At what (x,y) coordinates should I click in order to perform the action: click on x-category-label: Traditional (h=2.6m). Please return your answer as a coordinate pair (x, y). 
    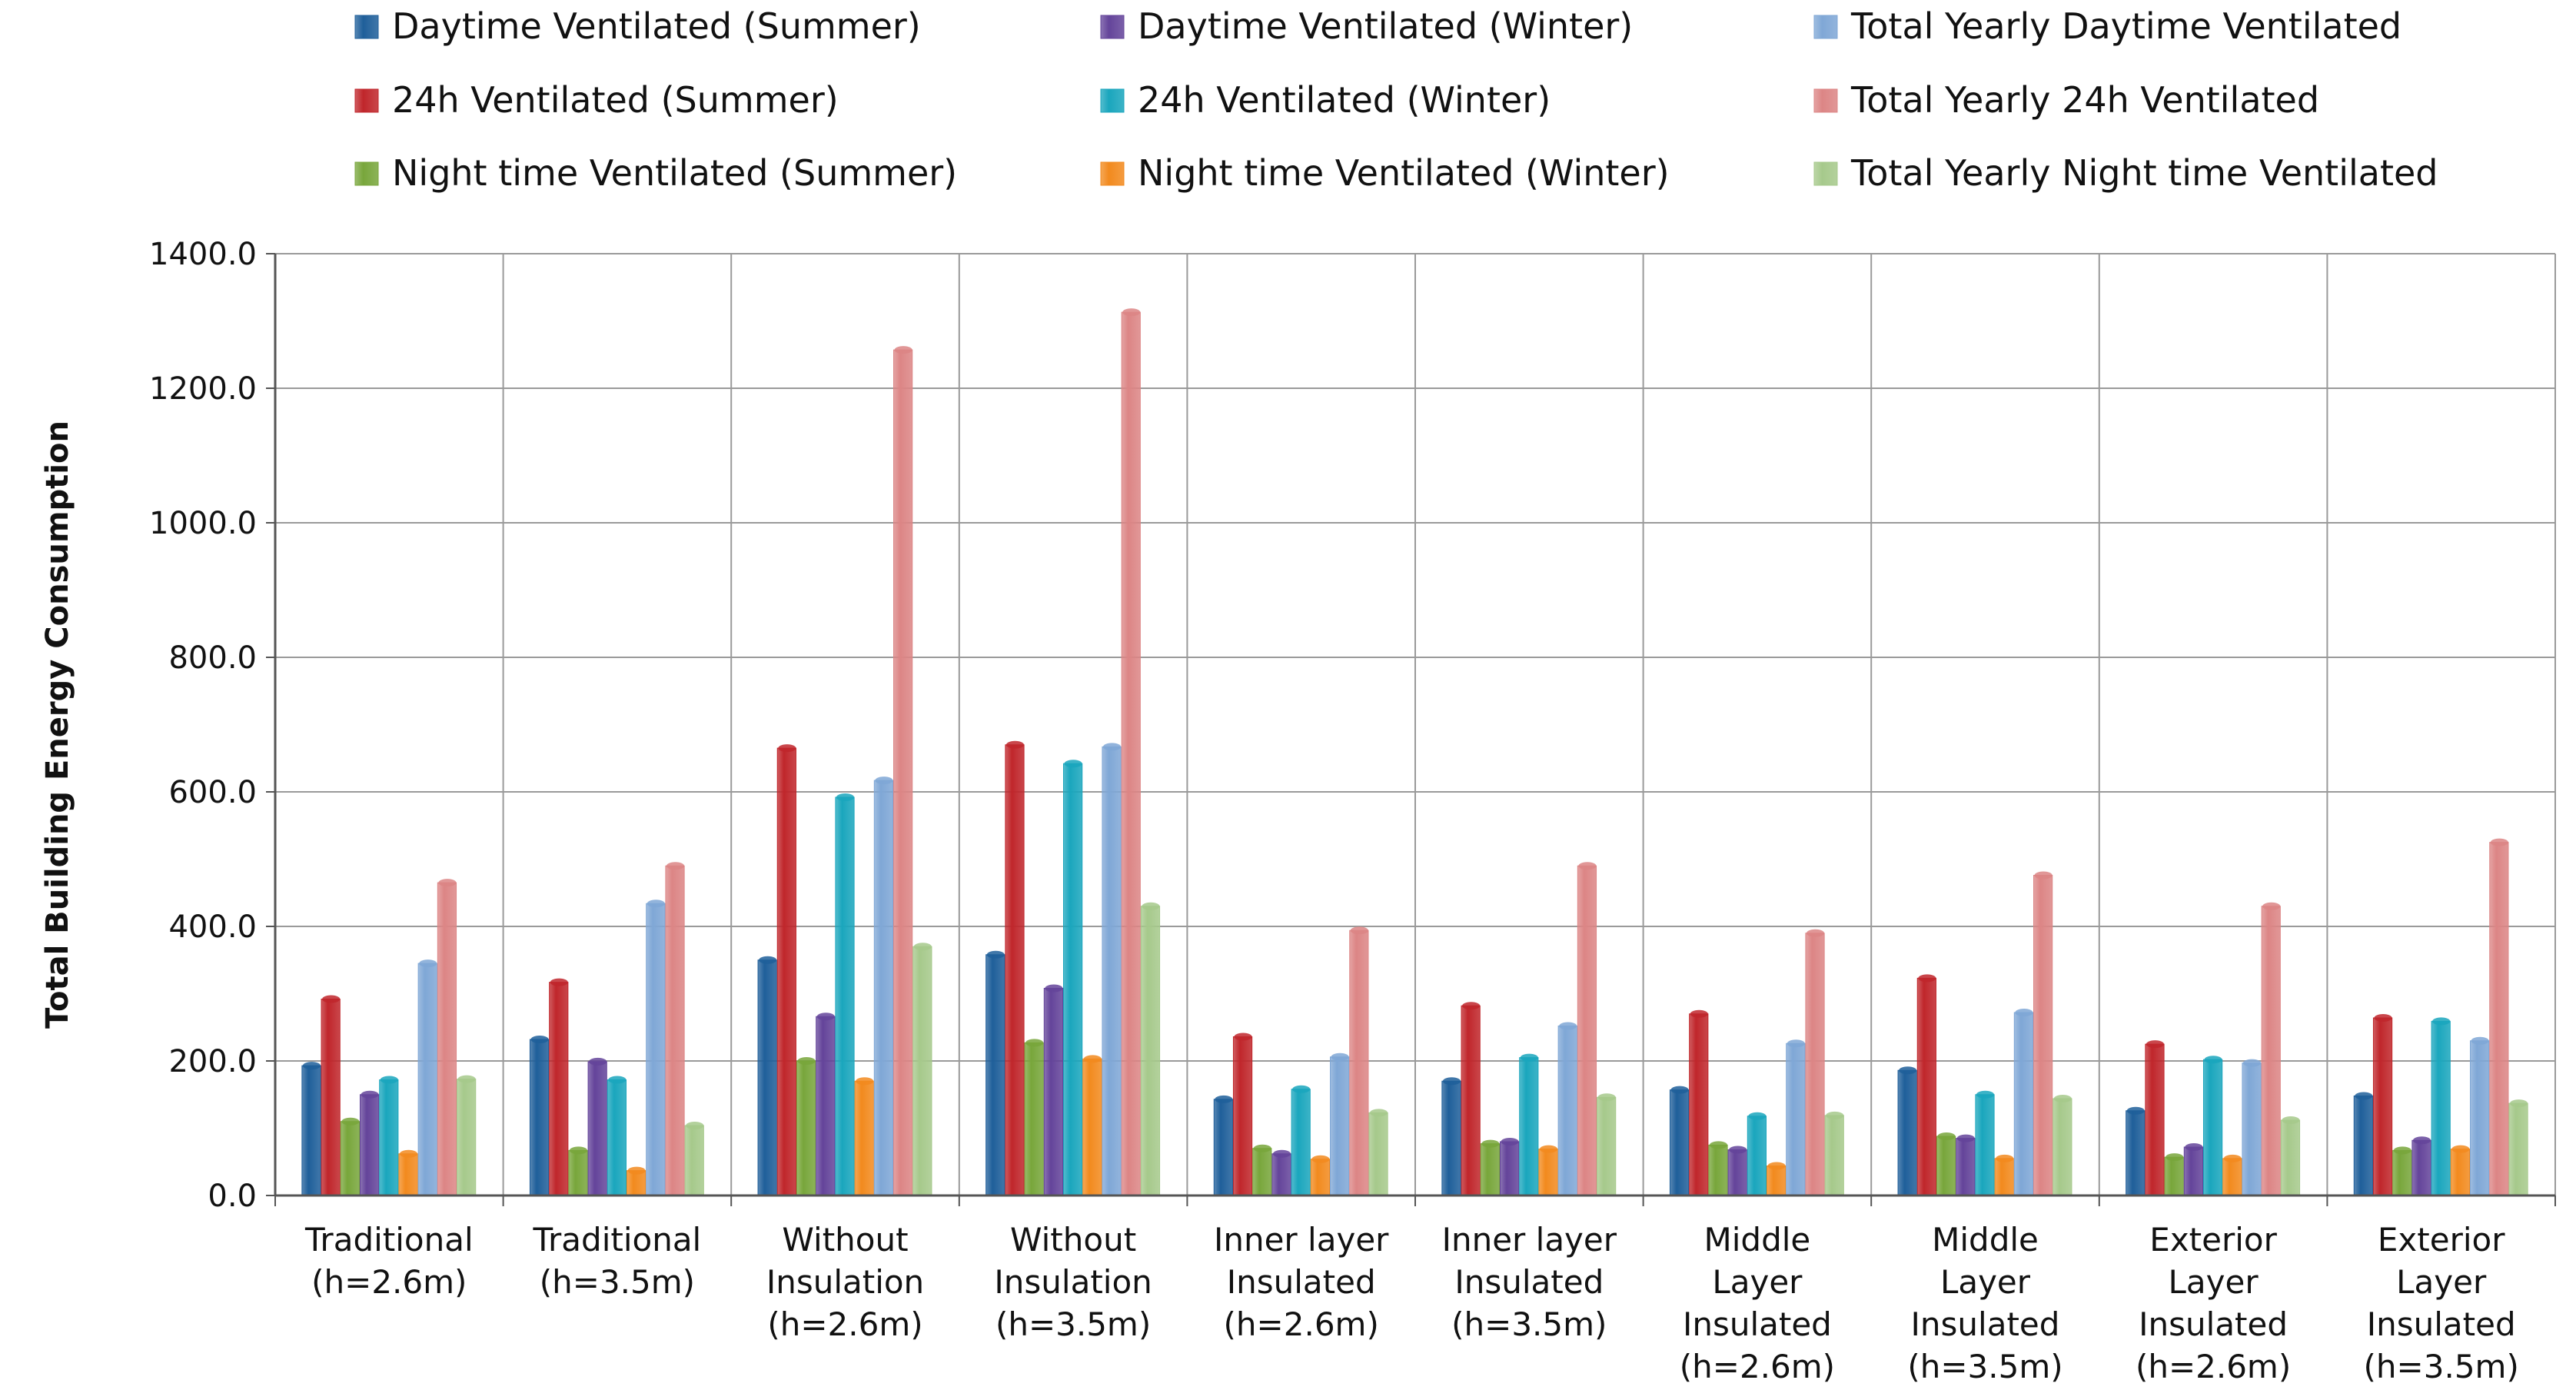
    Looking at the image, I should click on (389, 1261).